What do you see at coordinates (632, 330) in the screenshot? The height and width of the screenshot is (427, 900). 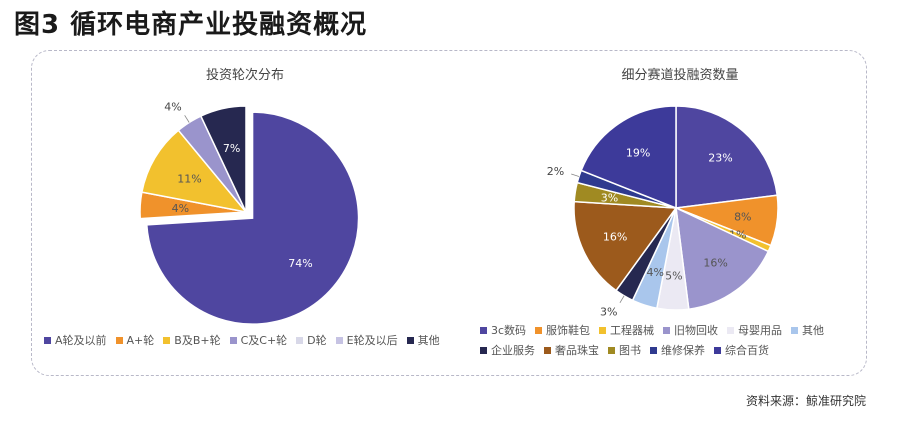 I see `legend-label: 工程器械` at bounding box center [632, 330].